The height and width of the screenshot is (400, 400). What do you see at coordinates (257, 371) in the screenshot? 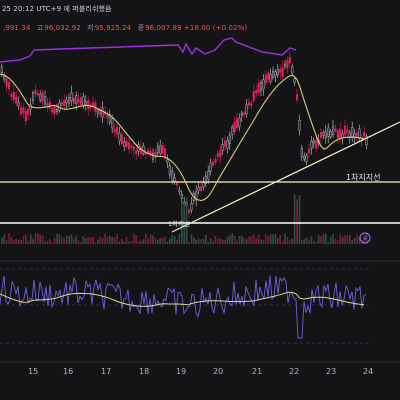
I see `x-tick: 21` at bounding box center [257, 371].